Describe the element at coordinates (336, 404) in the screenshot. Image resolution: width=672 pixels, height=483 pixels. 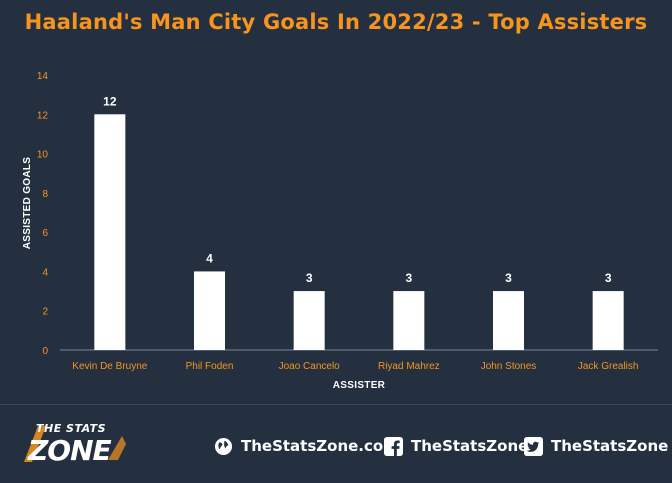
I see `footer-divider` at that location.